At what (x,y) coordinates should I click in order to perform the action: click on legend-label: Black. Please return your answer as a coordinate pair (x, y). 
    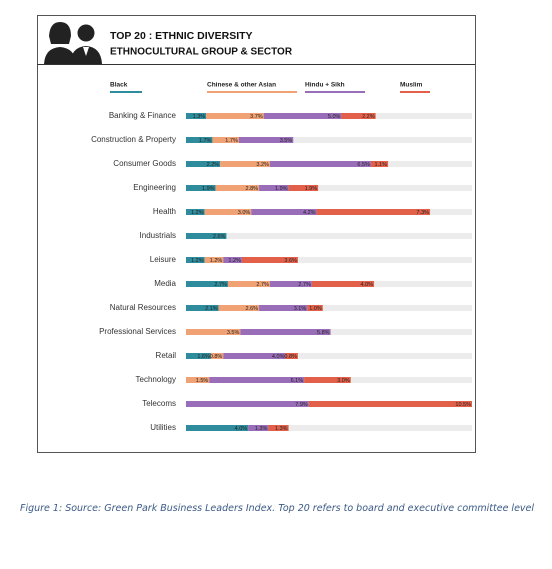
    Looking at the image, I should click on (119, 85).